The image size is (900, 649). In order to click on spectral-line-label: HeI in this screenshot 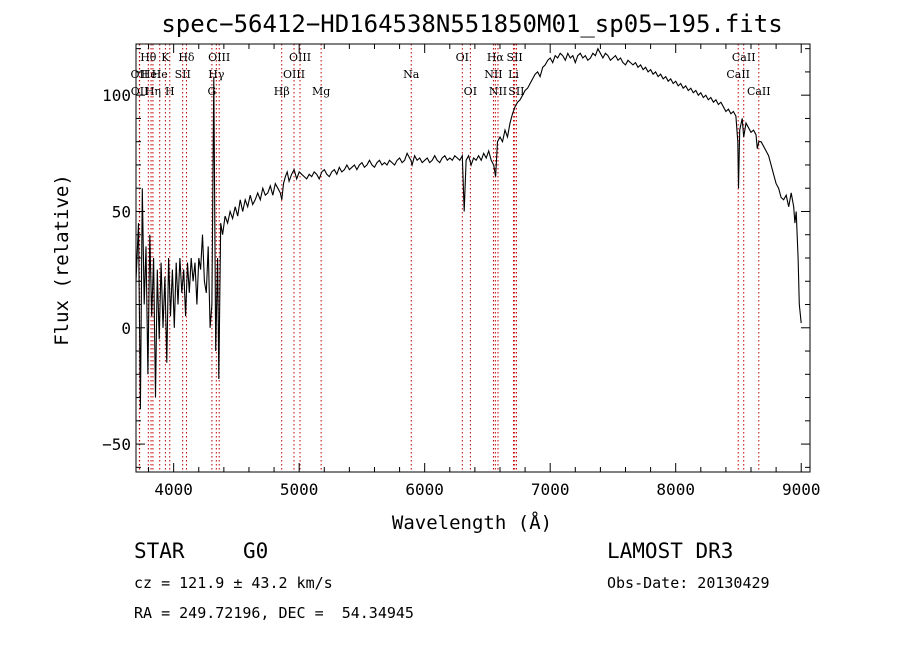, I will do `click(151, 74)`.